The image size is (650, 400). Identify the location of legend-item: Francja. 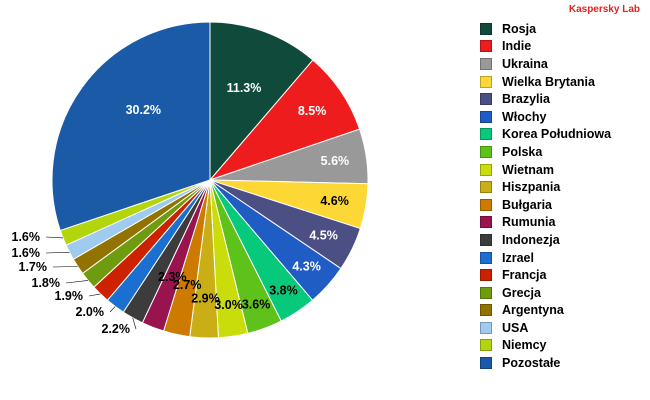
(545, 275).